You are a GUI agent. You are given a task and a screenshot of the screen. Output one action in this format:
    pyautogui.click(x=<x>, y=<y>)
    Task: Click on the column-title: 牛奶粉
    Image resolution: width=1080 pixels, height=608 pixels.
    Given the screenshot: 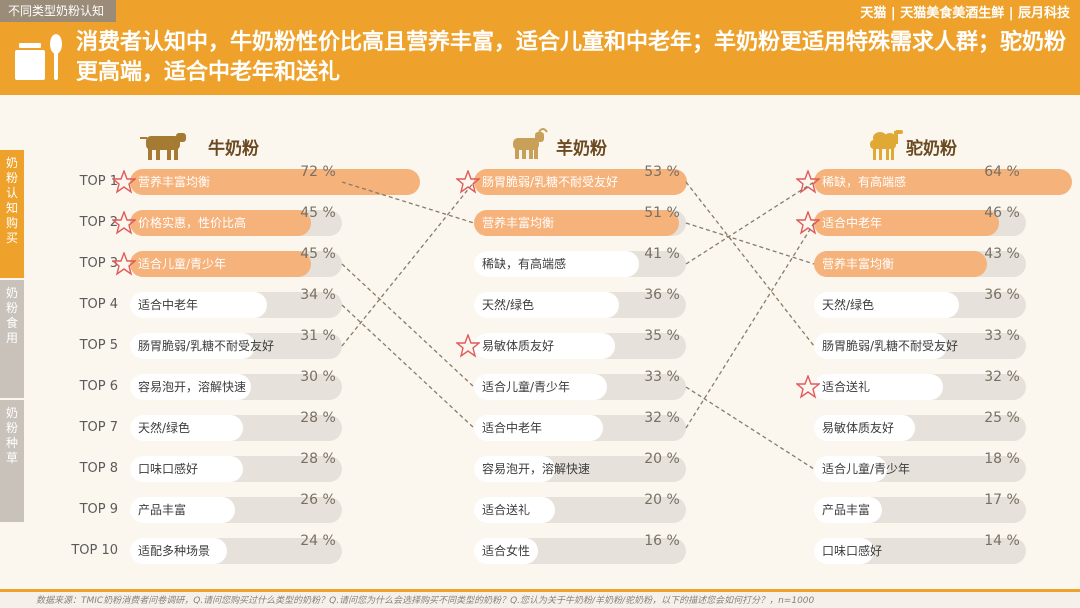 What is the action you would take?
    pyautogui.click(x=233, y=149)
    